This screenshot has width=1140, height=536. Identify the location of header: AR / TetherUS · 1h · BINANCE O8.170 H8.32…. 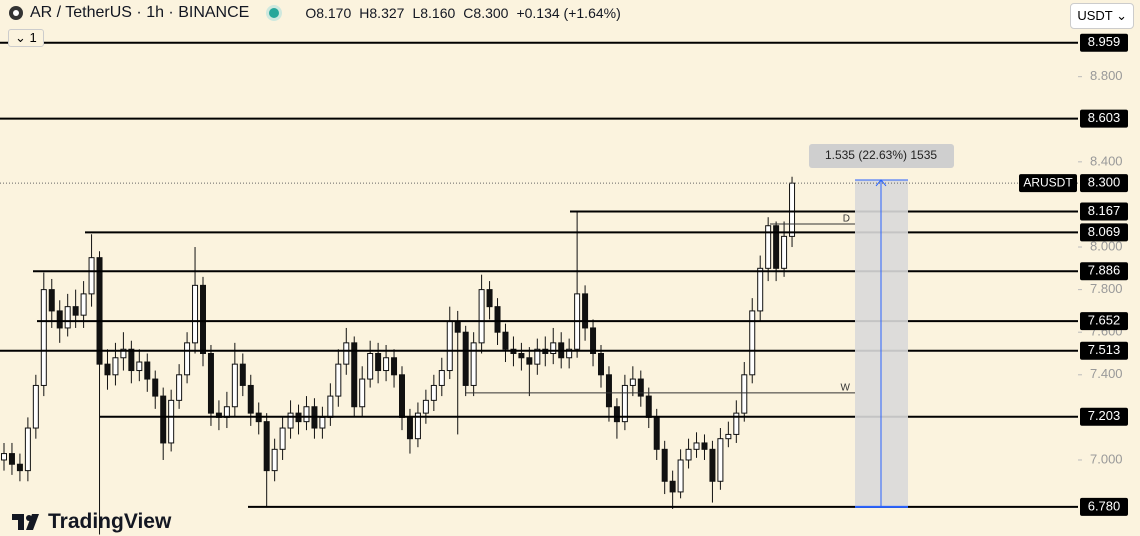
(314, 13).